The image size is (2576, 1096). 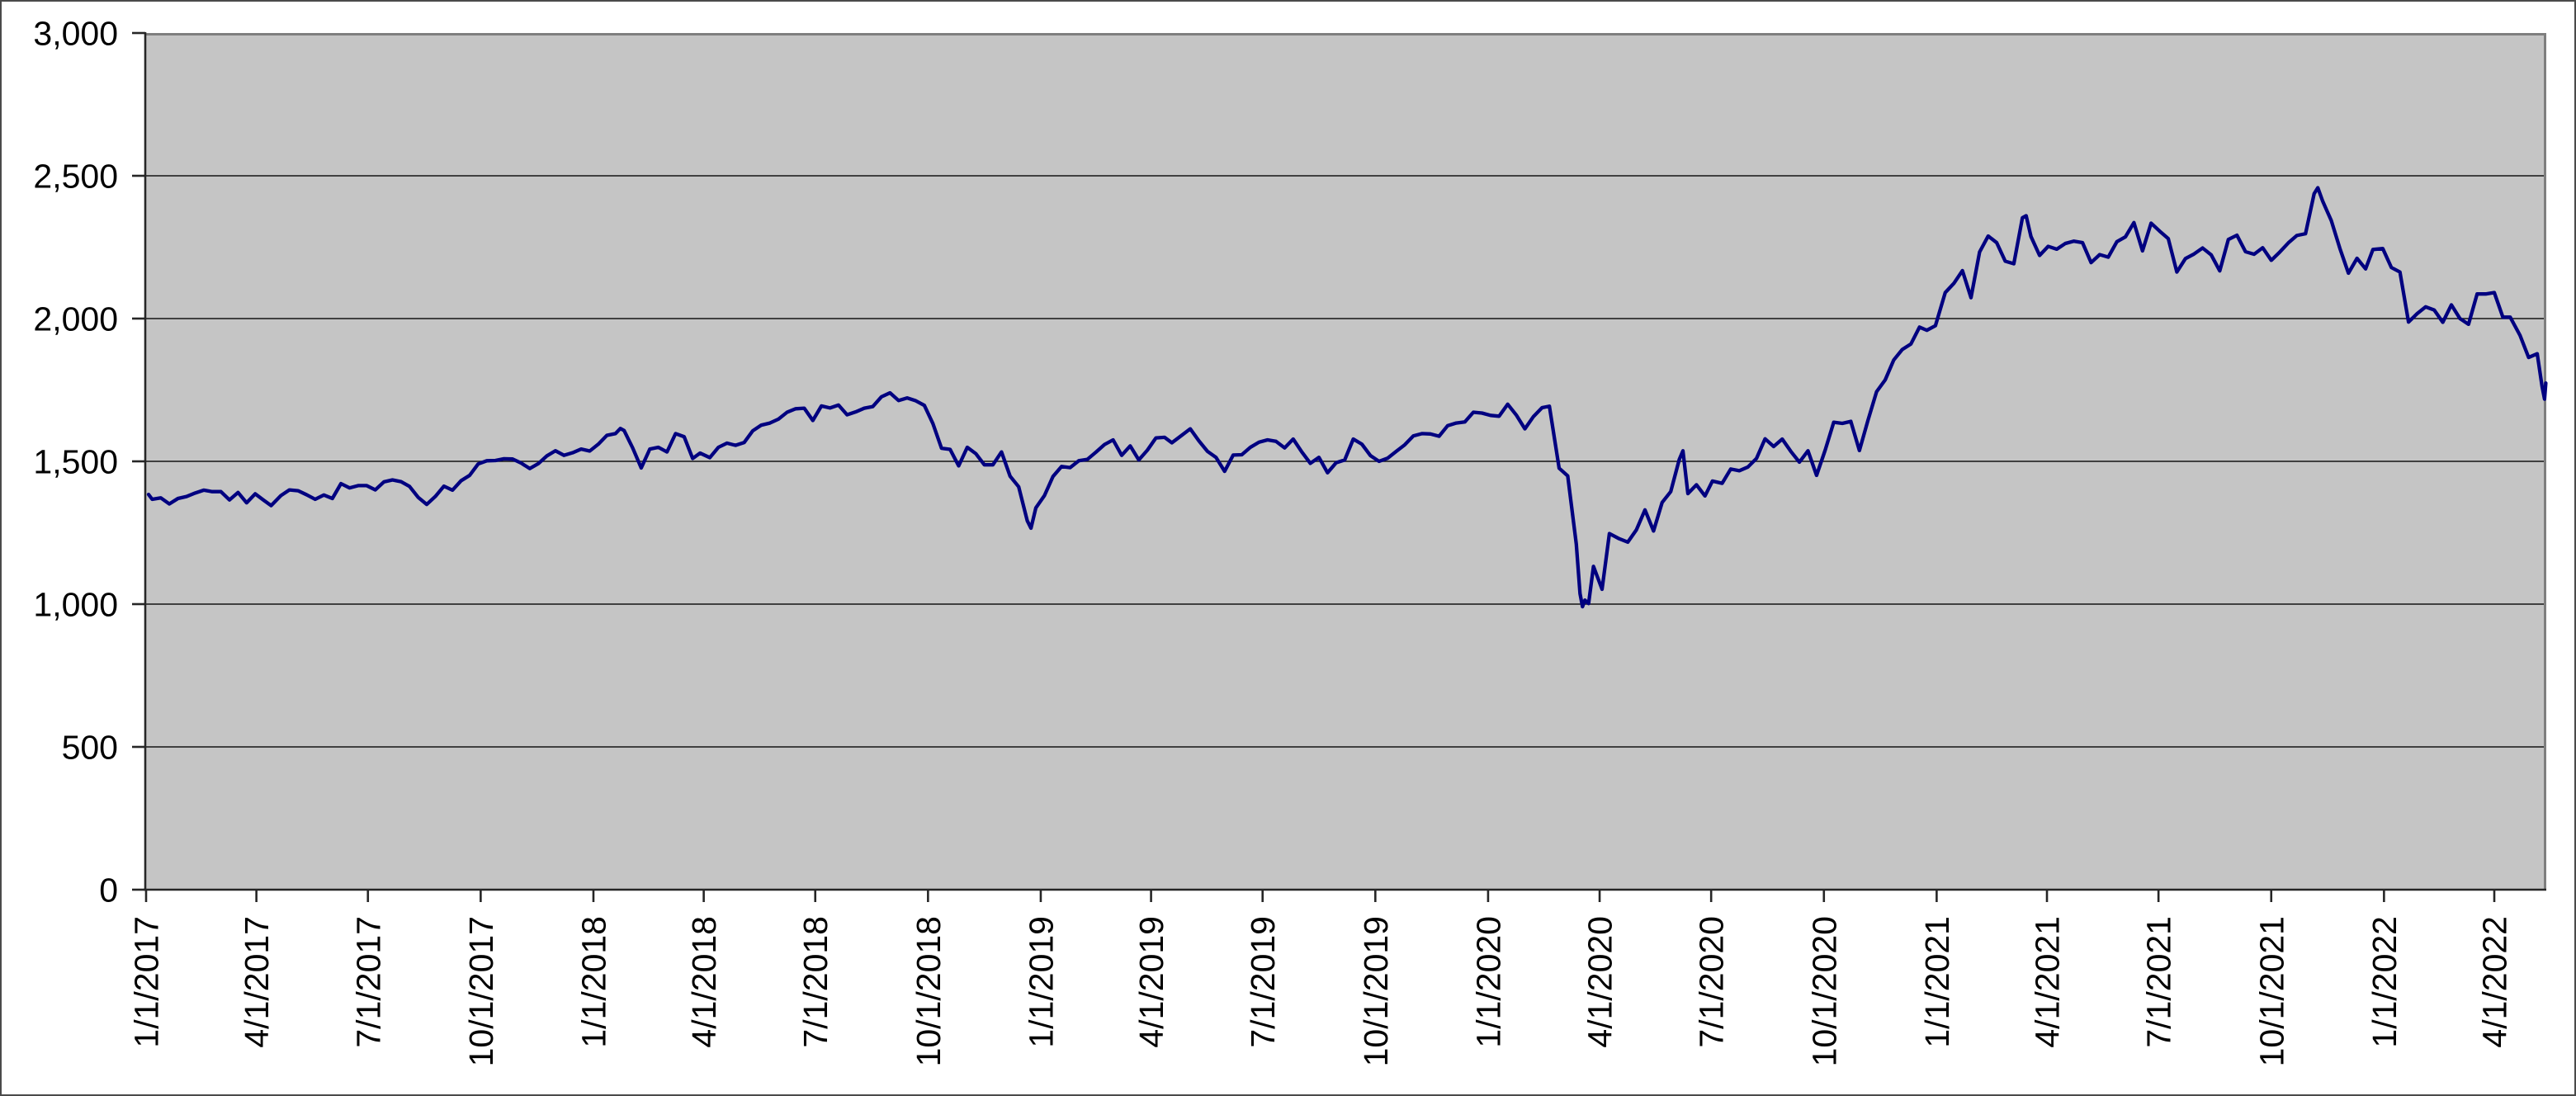 What do you see at coordinates (704, 982) in the screenshot?
I see `x-tick-label: 4/1/2018` at bounding box center [704, 982].